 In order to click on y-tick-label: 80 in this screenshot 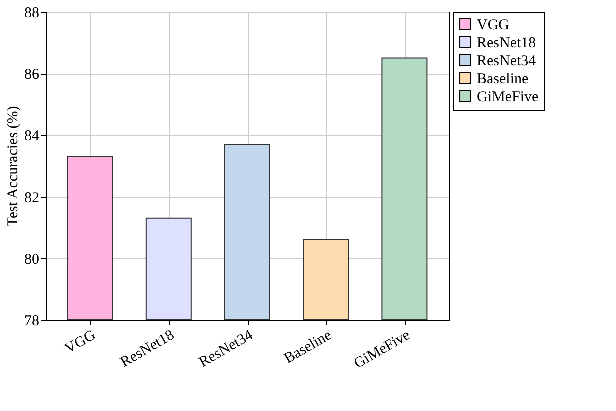, I will do `click(32, 260)`.